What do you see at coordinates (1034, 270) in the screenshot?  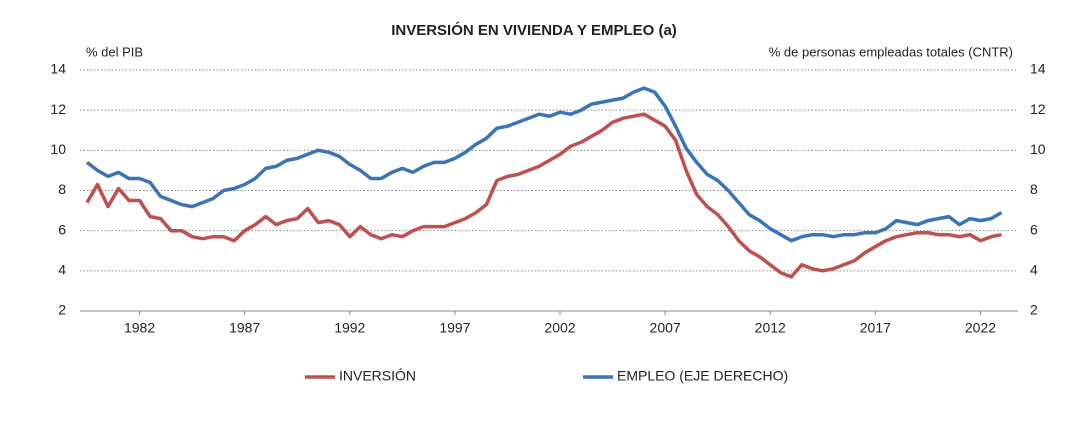 I see `y2-tick-label: 4` at bounding box center [1034, 270].